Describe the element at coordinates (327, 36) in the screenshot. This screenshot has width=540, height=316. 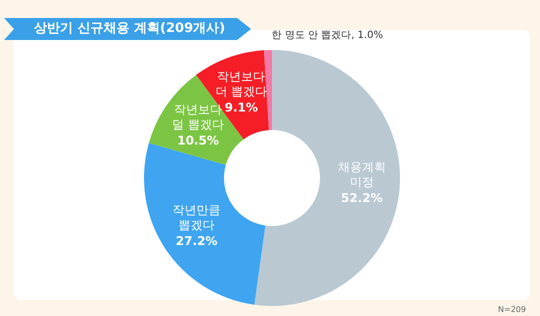
I see `slice-label: 한 명도 안 뽑겠다, 1.0%` at that location.